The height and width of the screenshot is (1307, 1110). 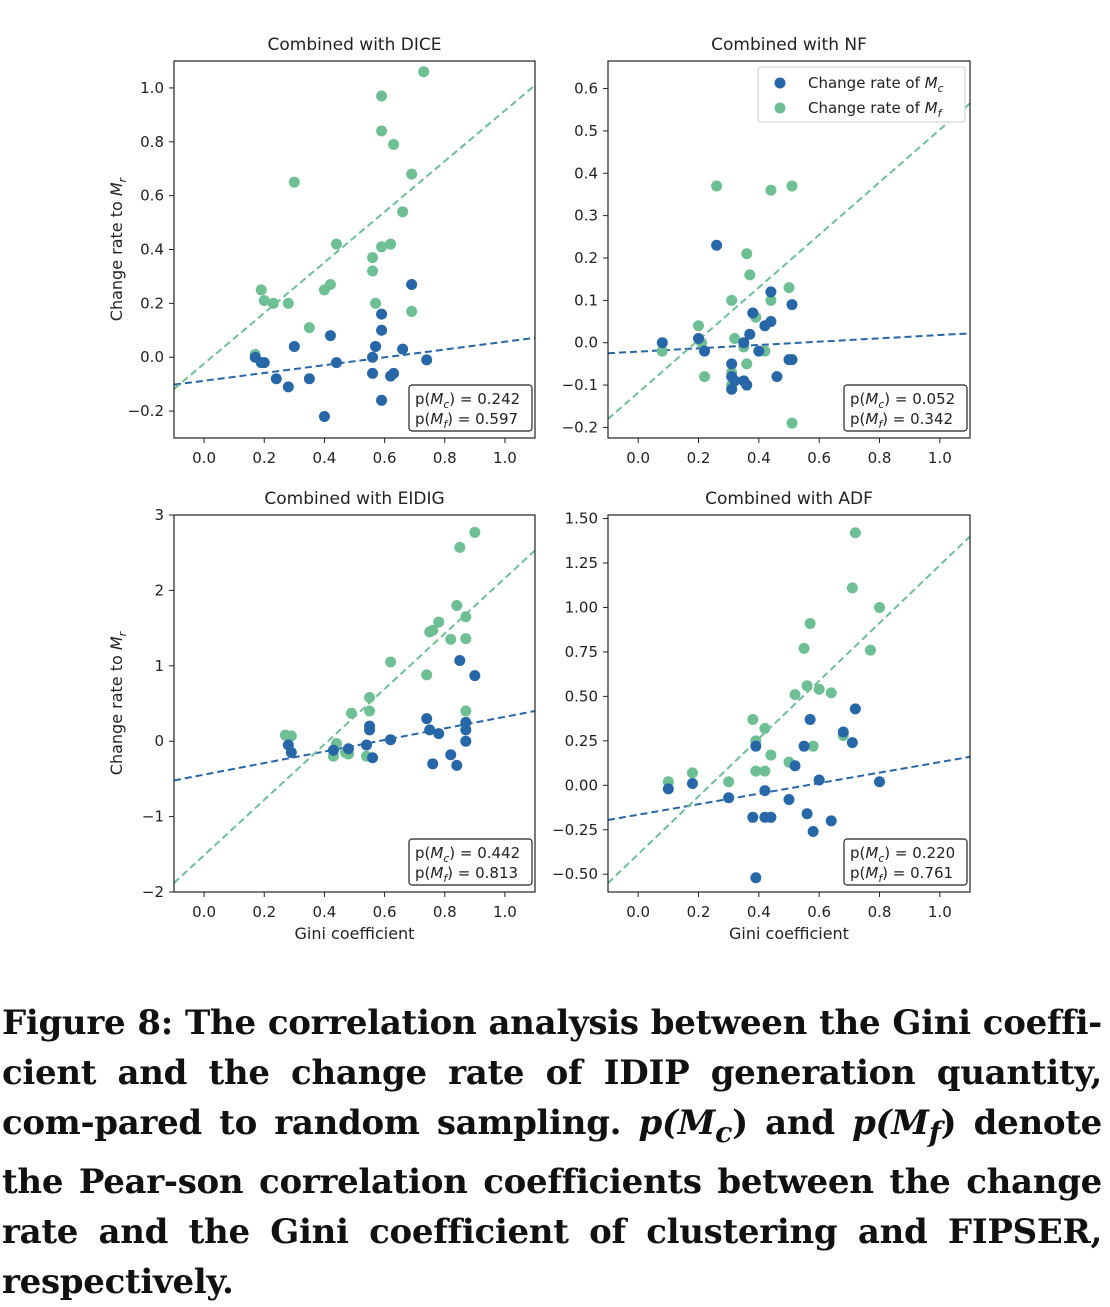 What do you see at coordinates (153, 817) in the screenshot?
I see `y-tick-label: −1` at bounding box center [153, 817].